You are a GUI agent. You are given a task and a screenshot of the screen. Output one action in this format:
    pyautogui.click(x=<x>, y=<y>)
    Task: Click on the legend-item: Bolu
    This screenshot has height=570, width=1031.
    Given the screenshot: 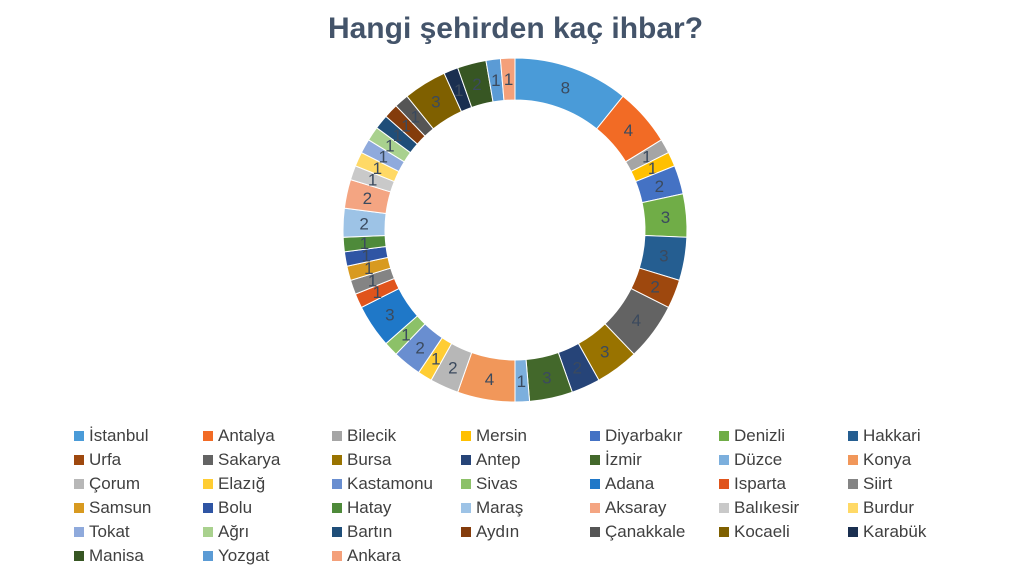 What is the action you would take?
    pyautogui.click(x=267, y=507)
    